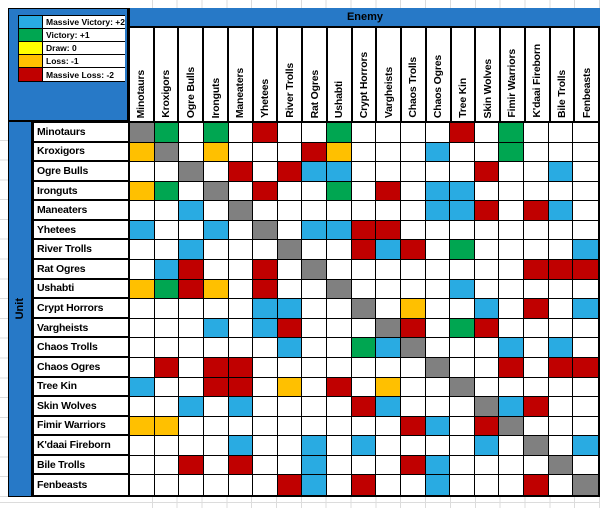  I want to click on row-header-river-trolls: River Trolls, so click(81, 250).